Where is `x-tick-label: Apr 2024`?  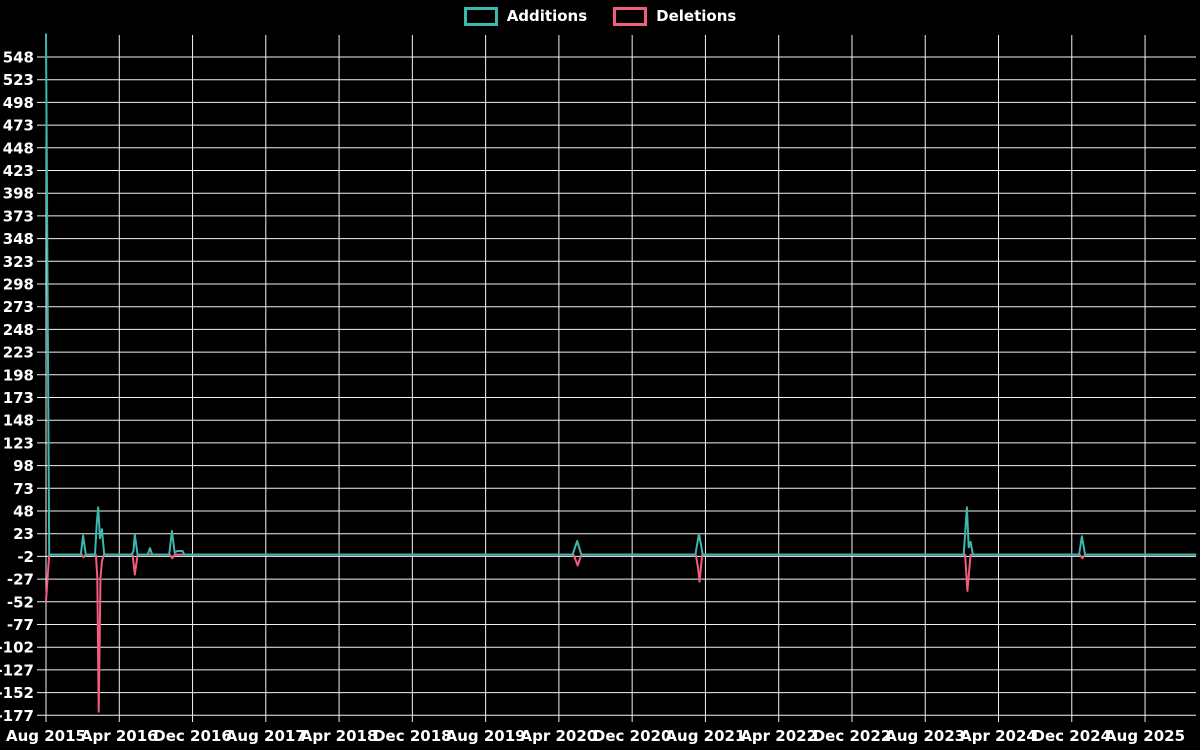 x-tick-label: Apr 2024 is located at coordinates (998, 736).